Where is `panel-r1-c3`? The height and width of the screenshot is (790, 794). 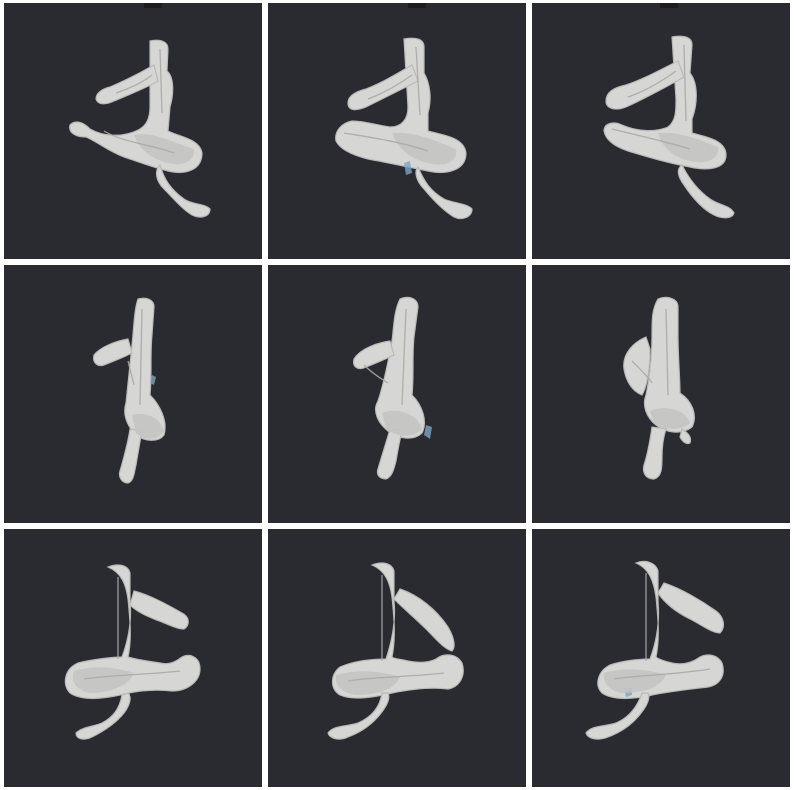
panel-r1-c3 is located at coordinates (661, 131).